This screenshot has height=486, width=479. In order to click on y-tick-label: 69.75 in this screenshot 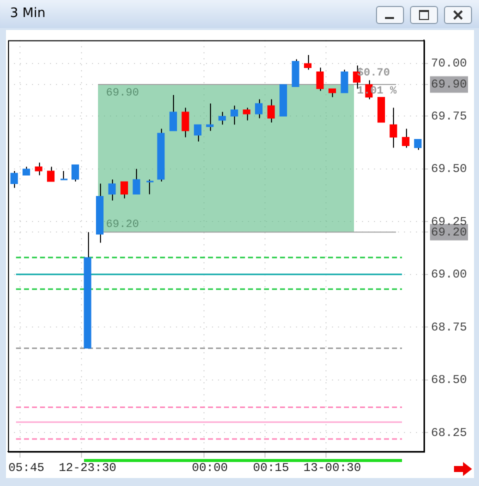, I will do `click(449, 116)`.